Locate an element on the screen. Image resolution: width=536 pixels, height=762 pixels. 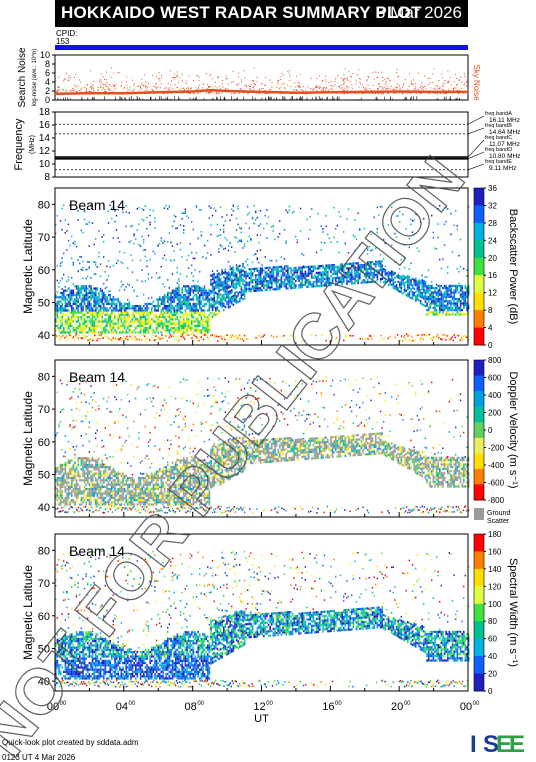
colorbar-segment is located at coordinates (479, 284).